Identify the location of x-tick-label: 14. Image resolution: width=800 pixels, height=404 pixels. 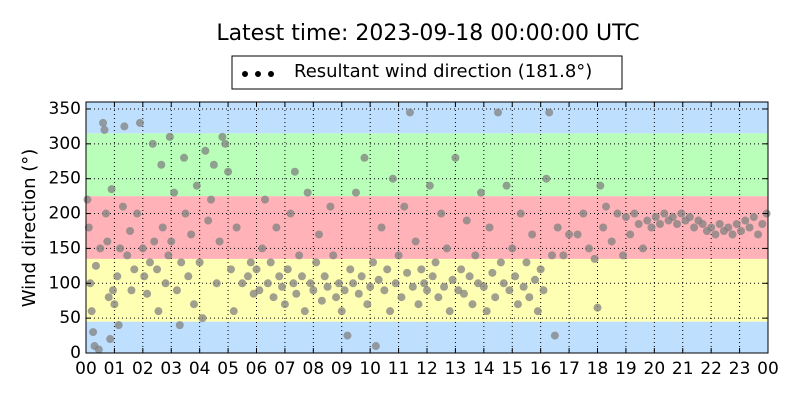
(484, 369).